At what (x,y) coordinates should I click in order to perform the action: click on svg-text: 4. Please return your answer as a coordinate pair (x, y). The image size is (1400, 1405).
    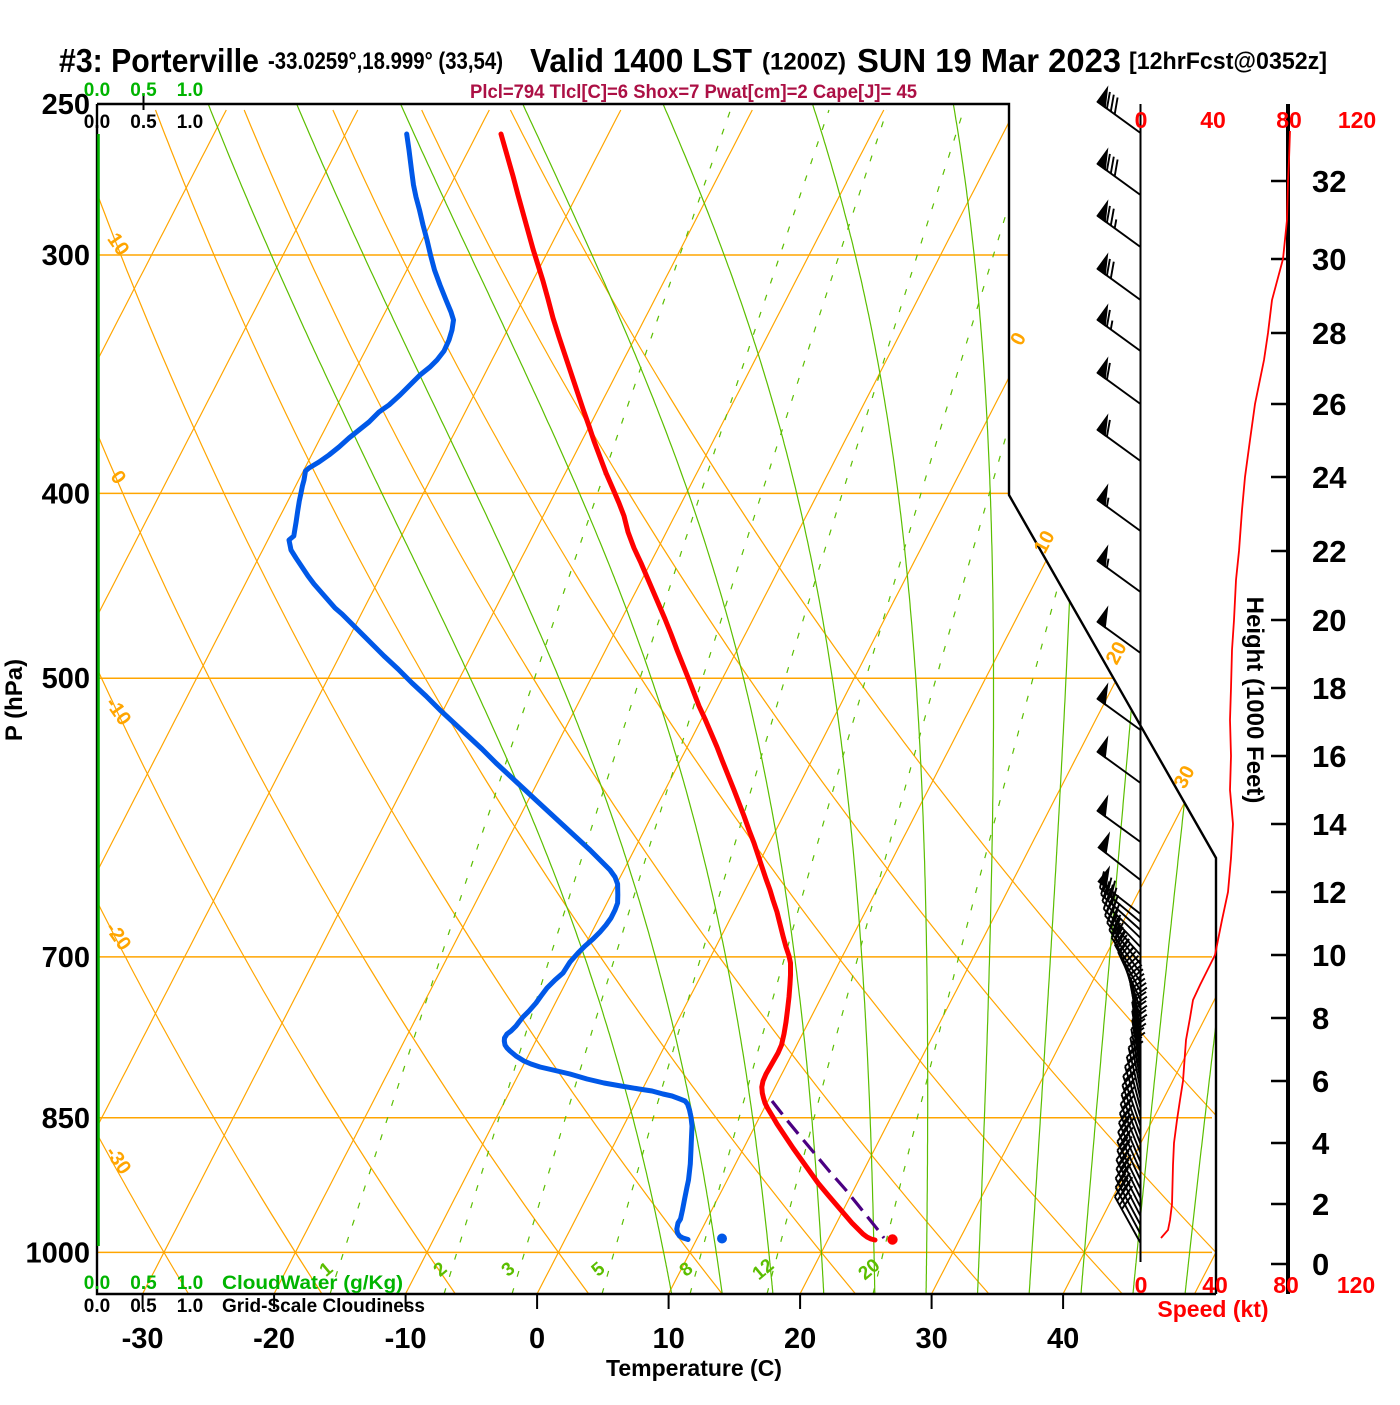
    Looking at the image, I should click on (1321, 1143).